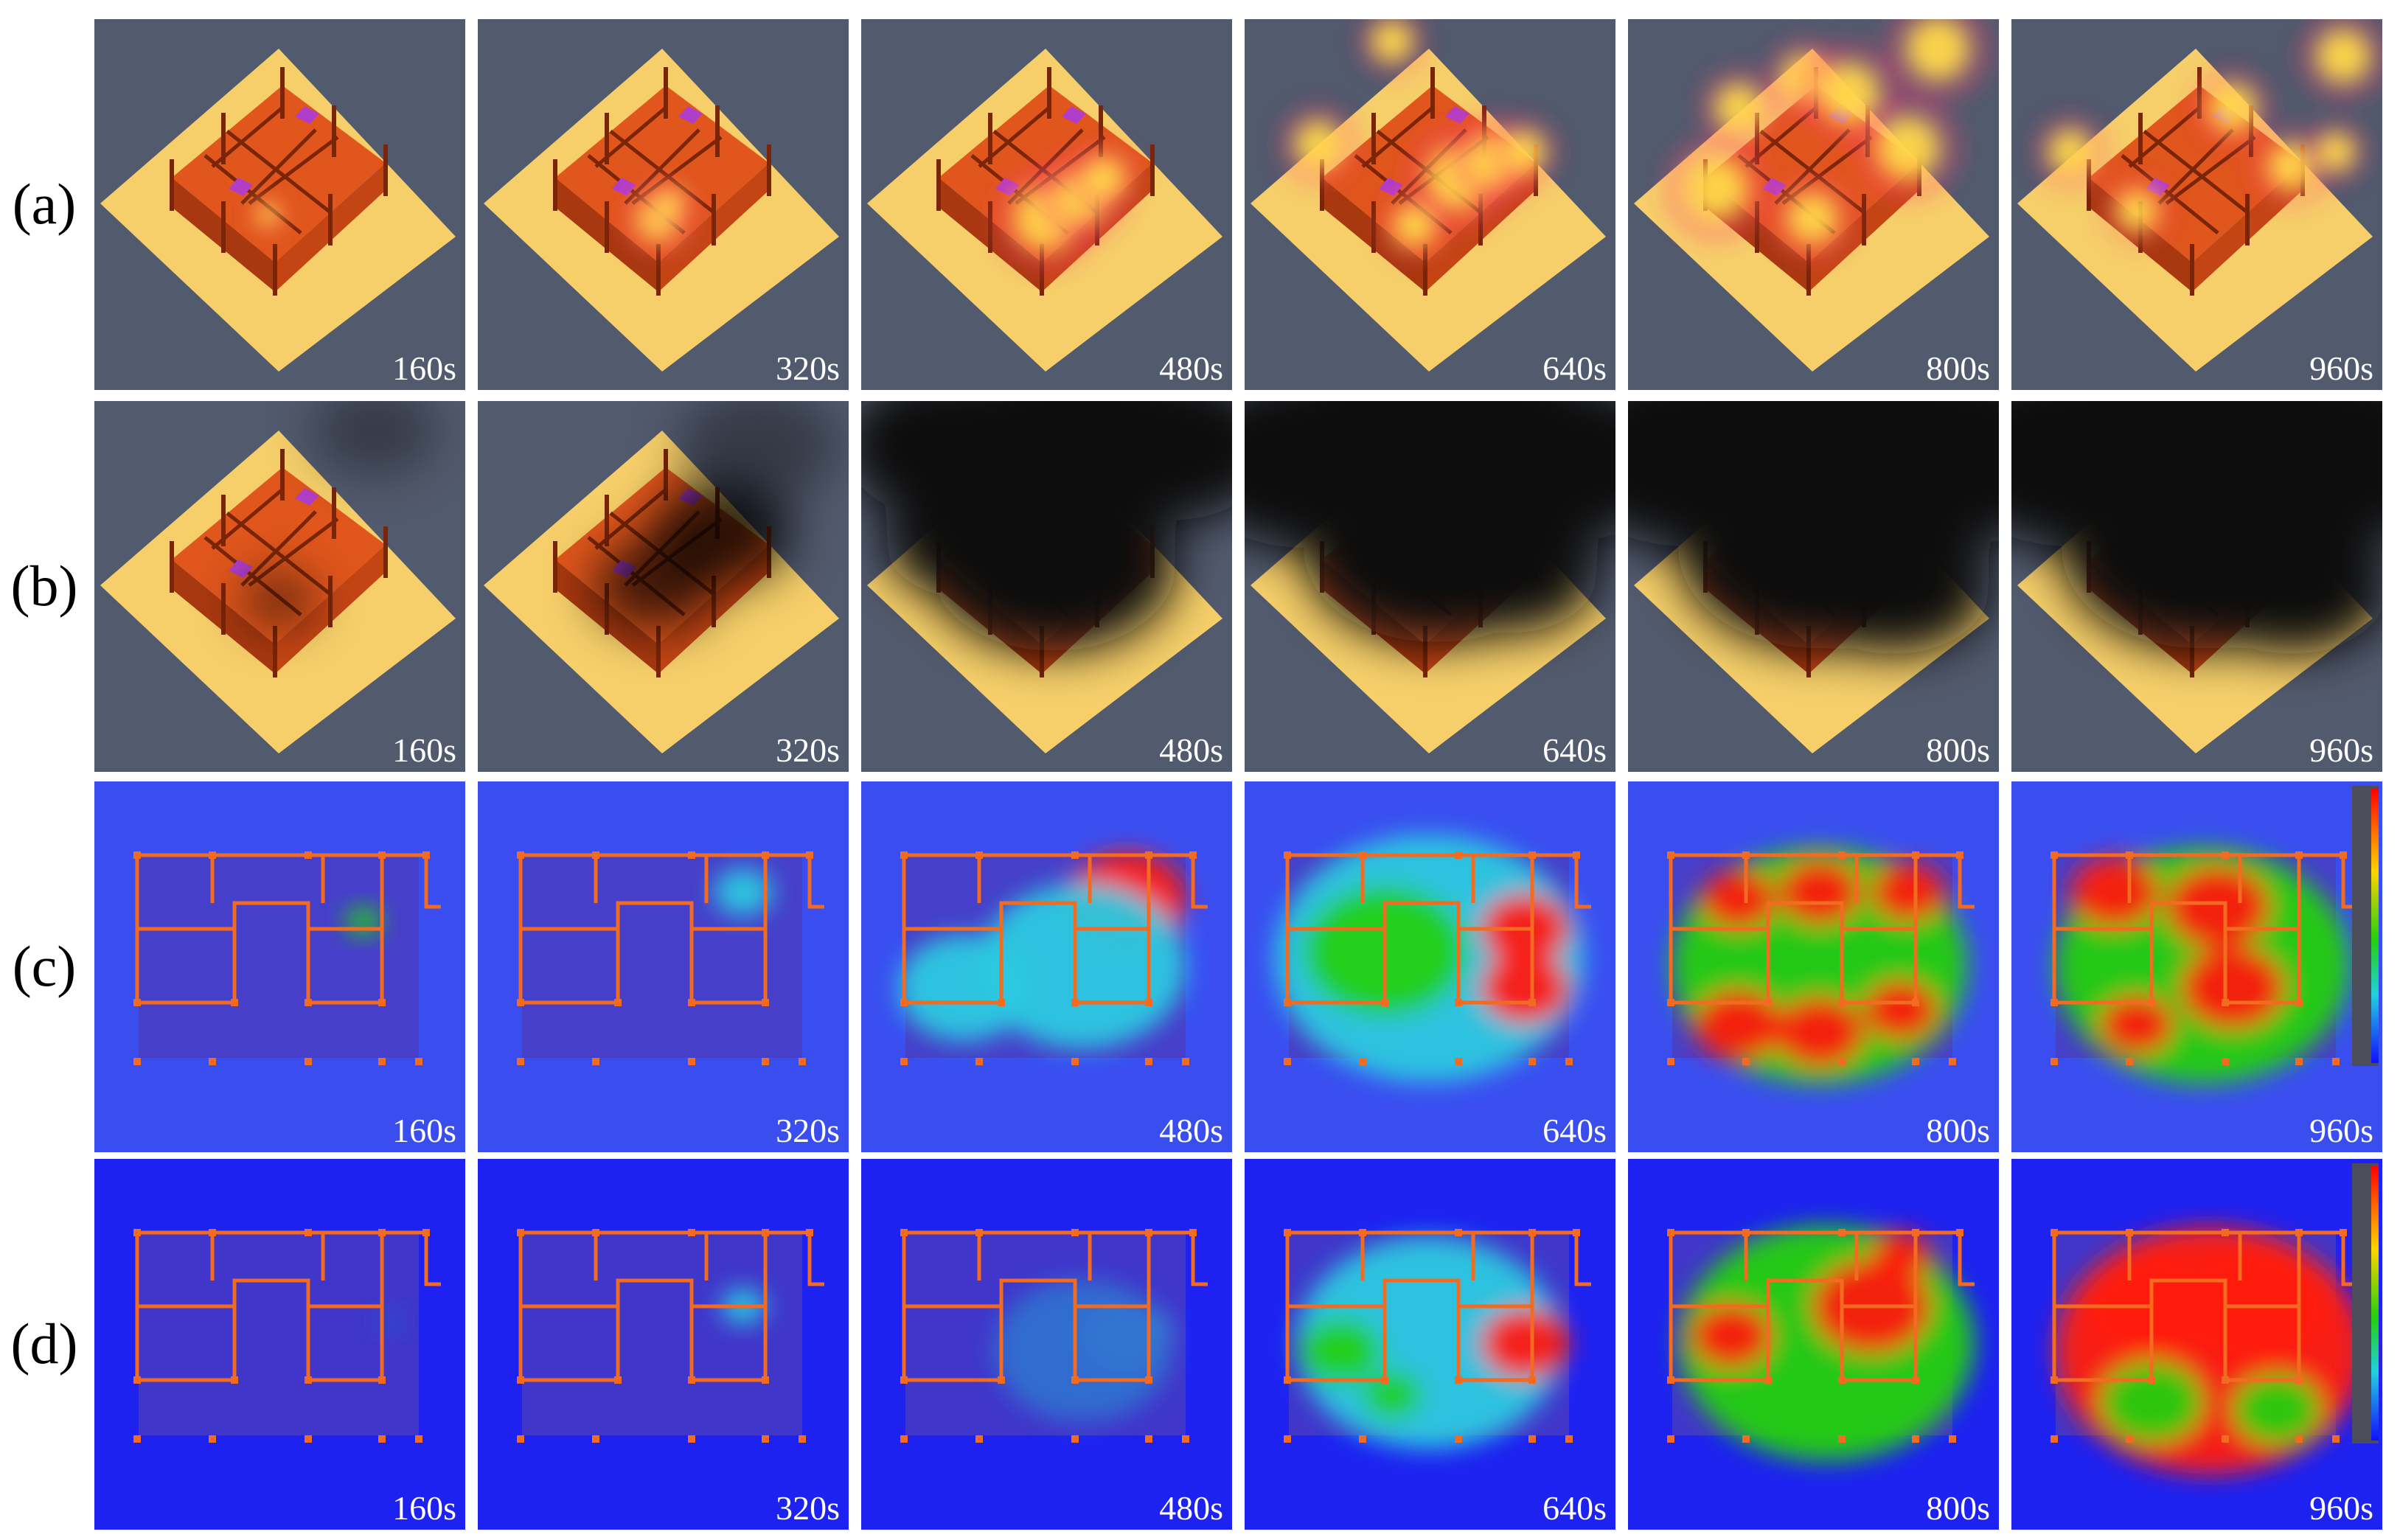 Image resolution: width=2400 pixels, height=1540 pixels. I want to click on panel-smoke-320s: 320s, so click(663, 586).